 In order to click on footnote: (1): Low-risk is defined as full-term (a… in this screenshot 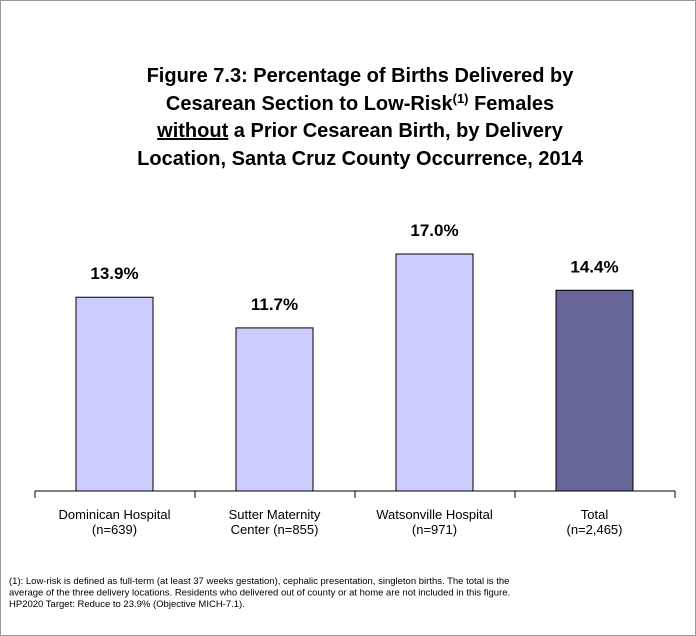, I will do `click(259, 581)`.